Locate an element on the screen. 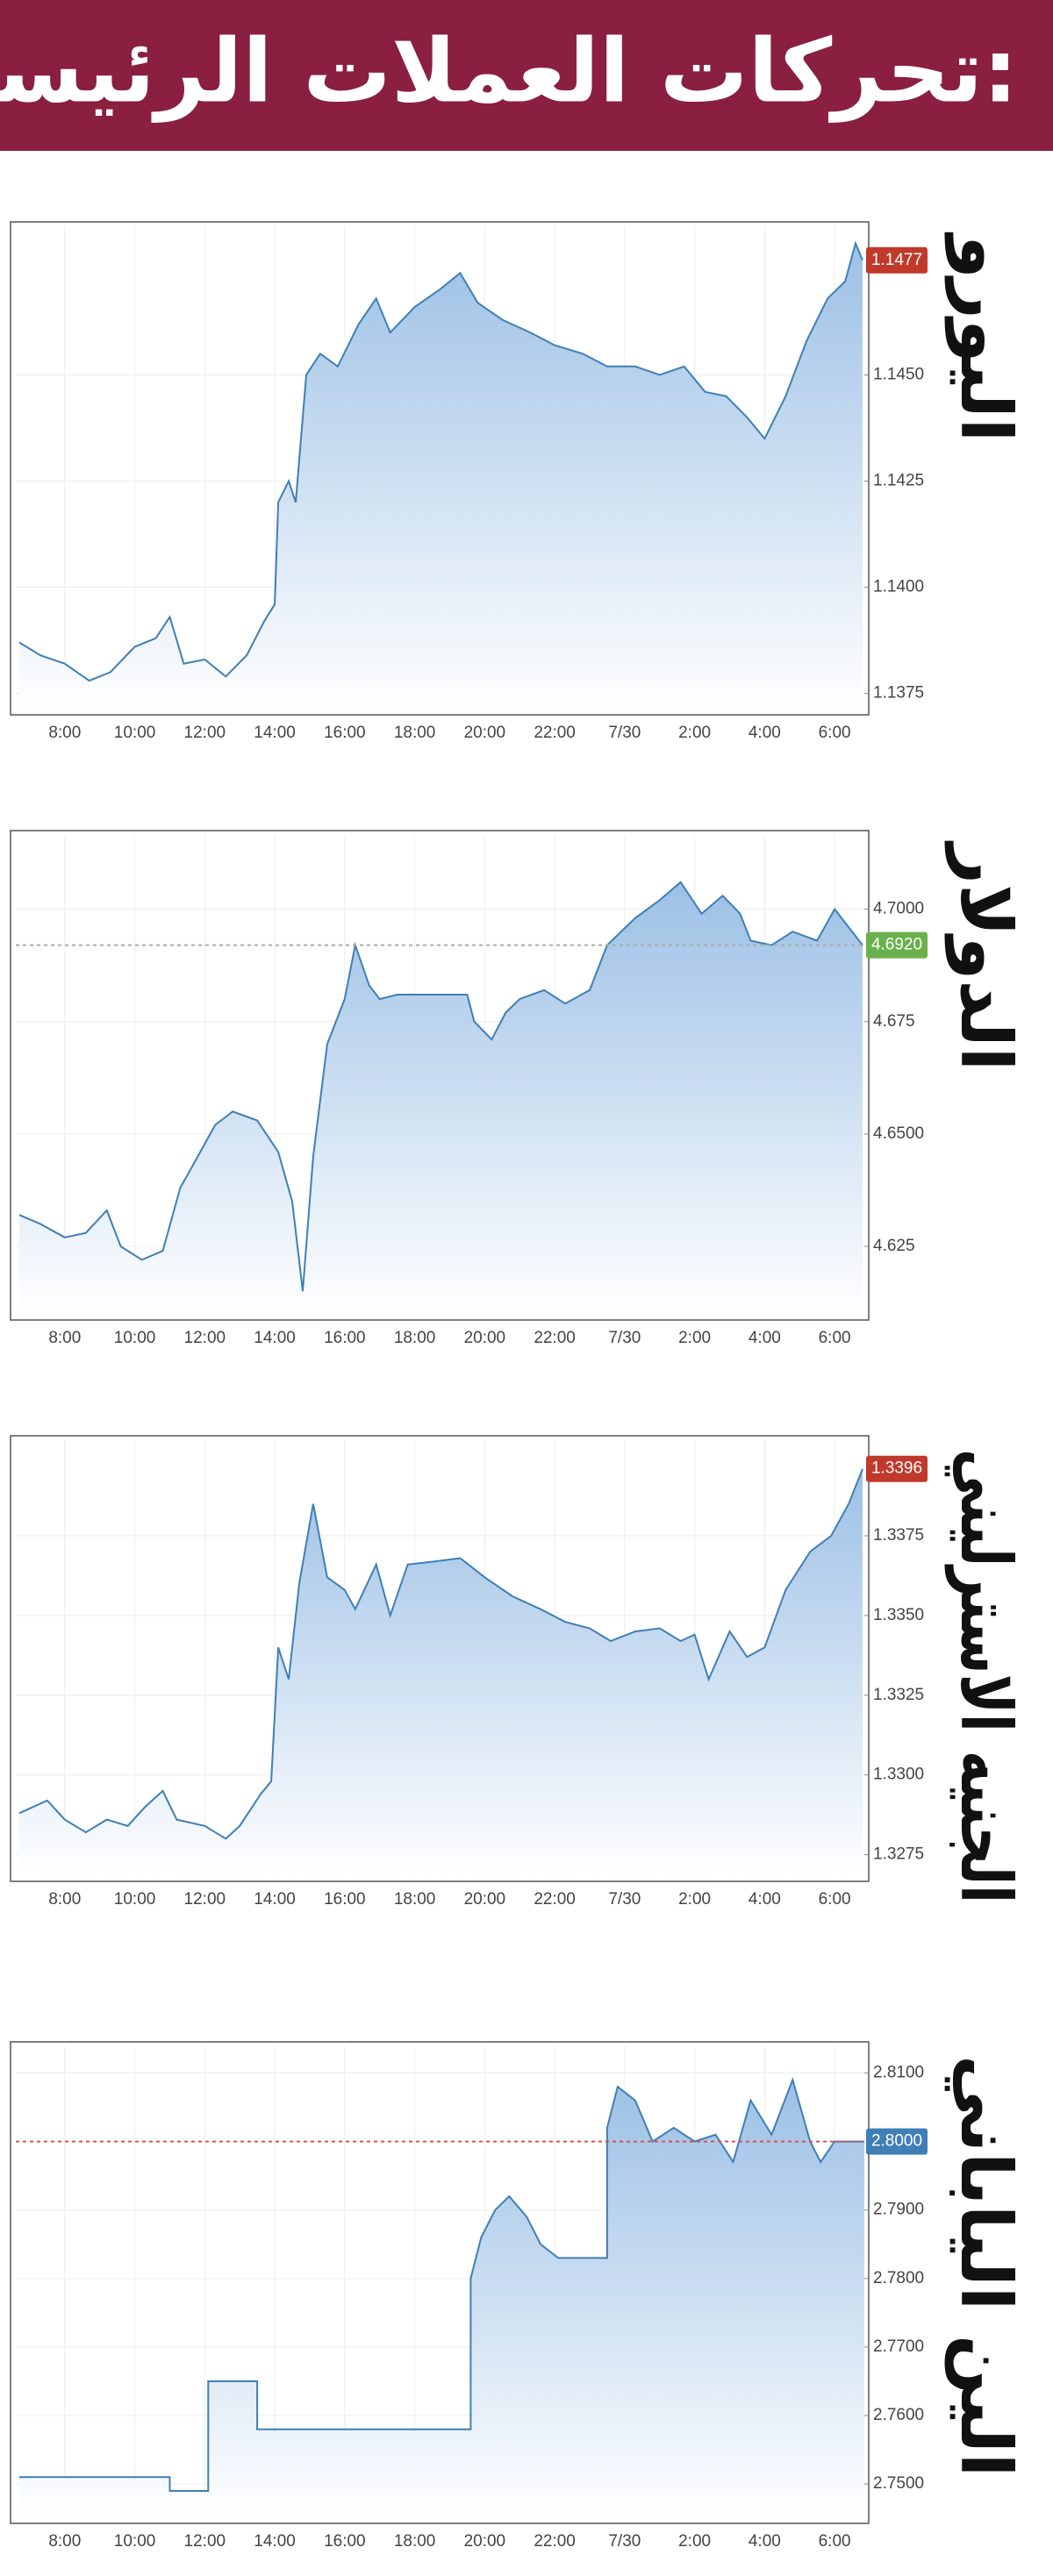  y-tick-label: 2.7800 is located at coordinates (898, 2278).